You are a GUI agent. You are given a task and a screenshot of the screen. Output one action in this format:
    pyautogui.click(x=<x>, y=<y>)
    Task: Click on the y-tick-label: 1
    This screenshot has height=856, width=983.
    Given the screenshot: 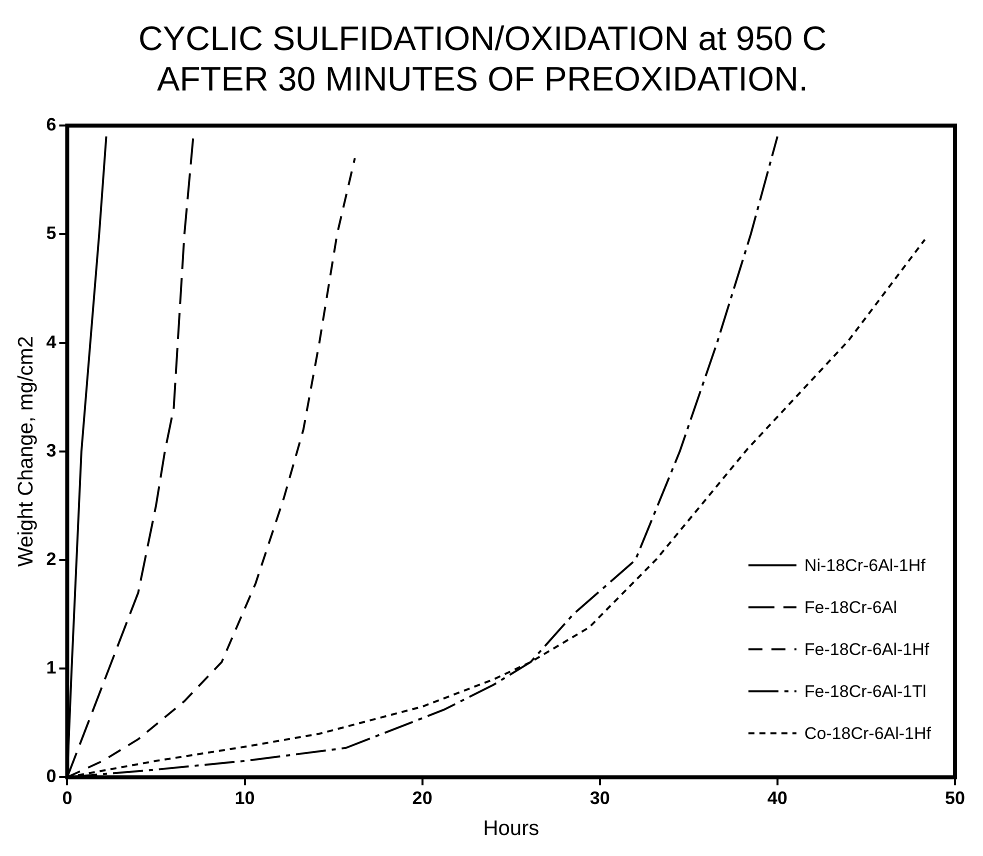 What is the action you would take?
    pyautogui.click(x=51, y=668)
    